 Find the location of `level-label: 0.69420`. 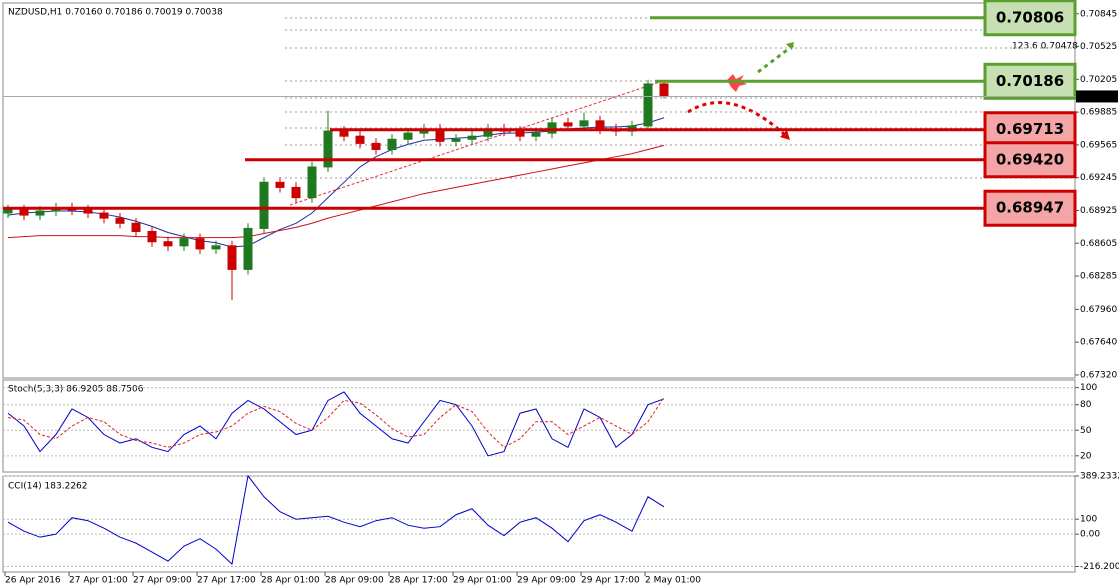

level-label: 0.69420 is located at coordinates (1030, 159).